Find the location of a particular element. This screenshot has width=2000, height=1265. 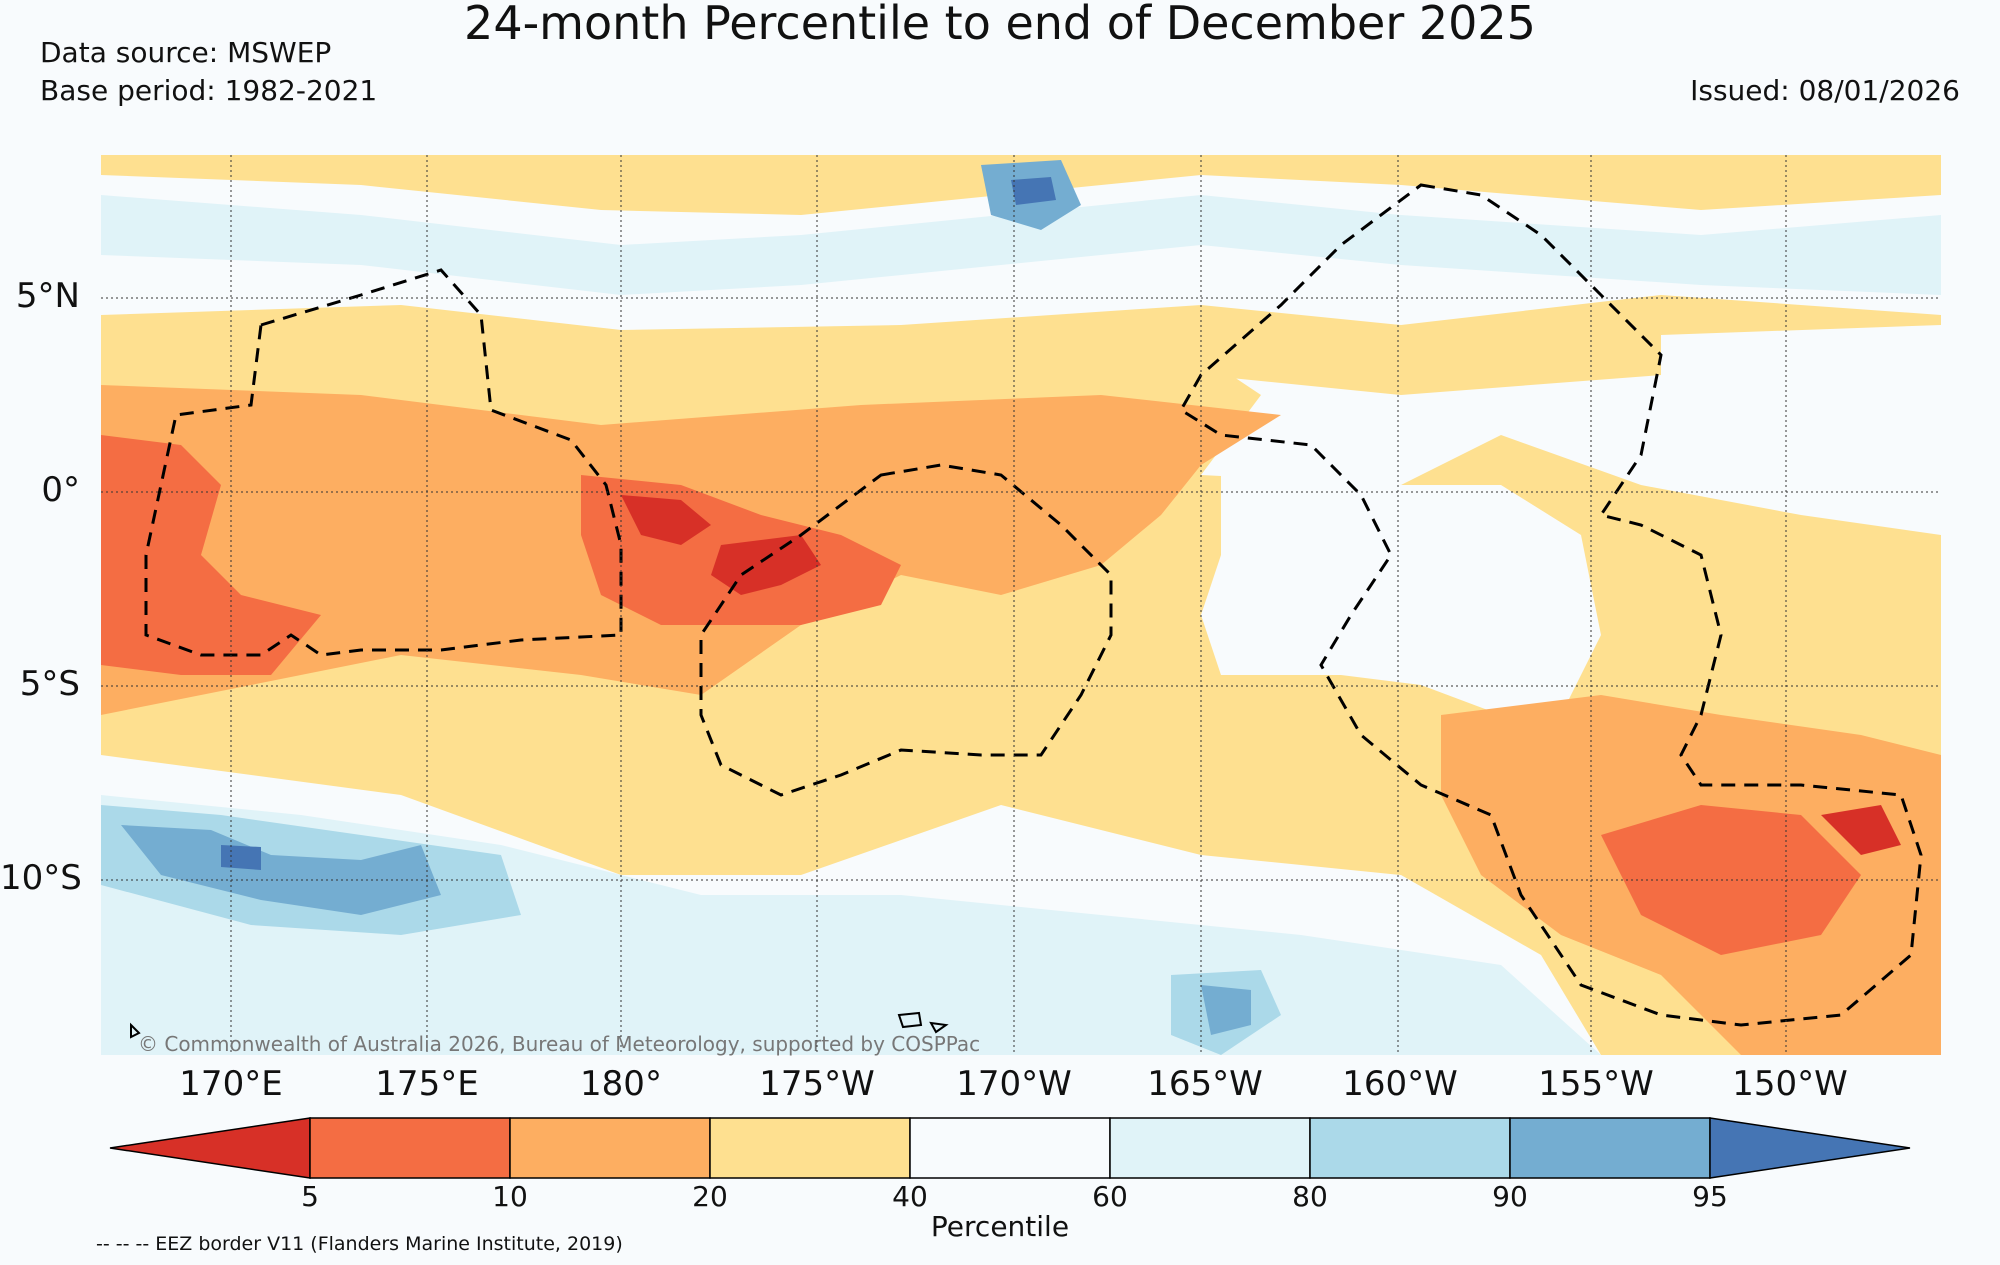

colorbar is located at coordinates (1010, 1148).